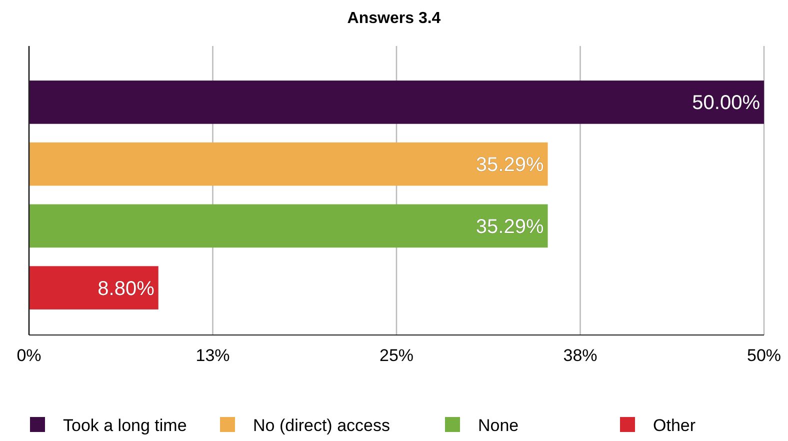 The image size is (788, 441). Describe the element at coordinates (498, 425) in the screenshot. I see `legend-label: None` at that location.